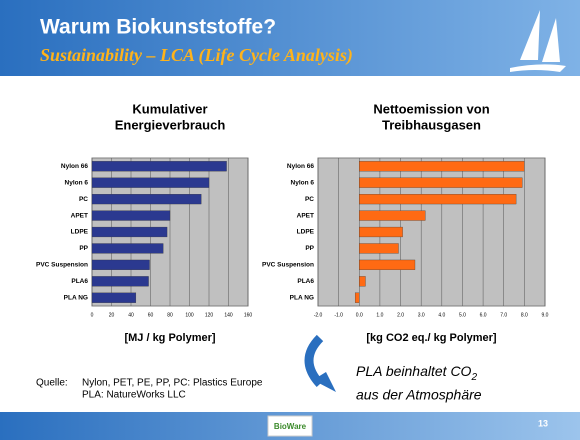 This screenshot has height=440, width=580. Describe the element at coordinates (170, 315) in the screenshot. I see `x-tick-label: 80` at that location.